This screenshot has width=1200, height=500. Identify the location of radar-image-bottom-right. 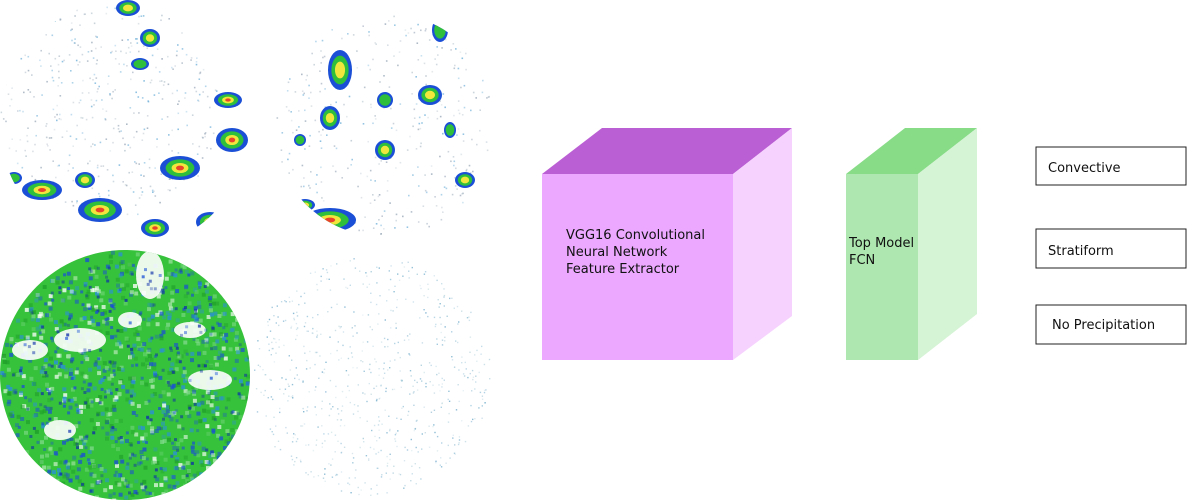
(372, 377).